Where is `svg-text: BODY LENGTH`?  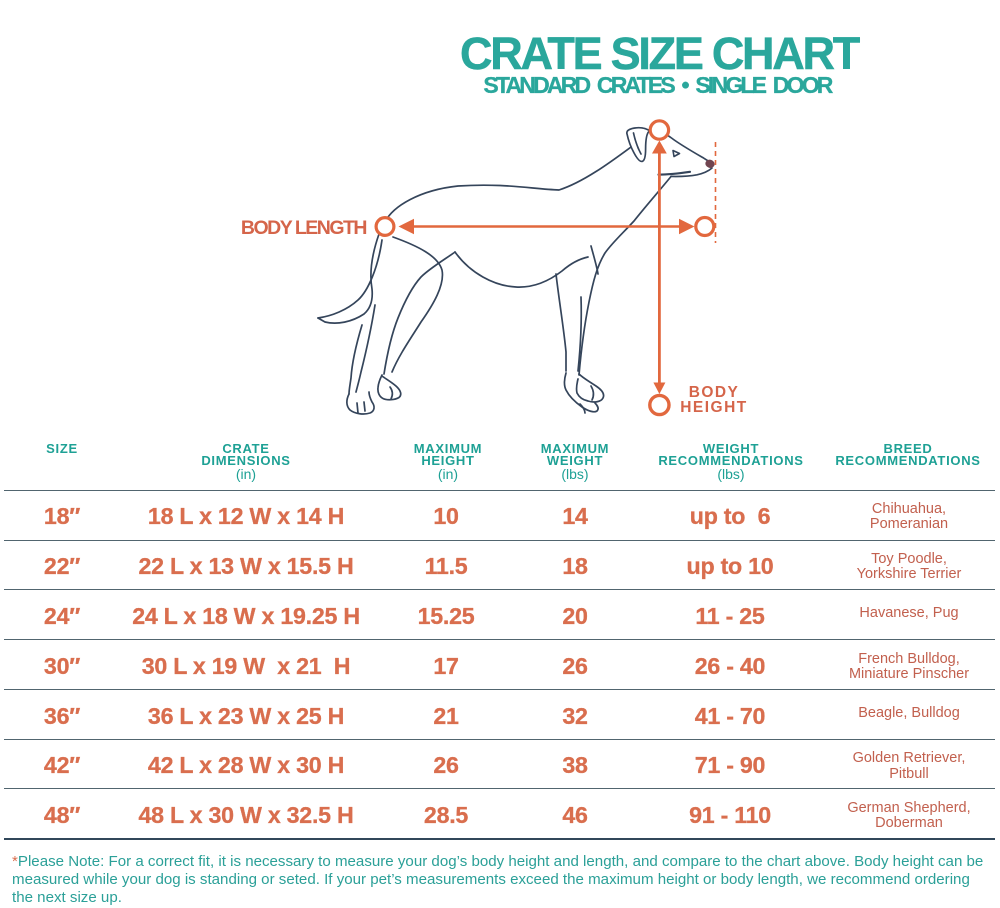 svg-text: BODY LENGTH is located at coordinates (303, 228).